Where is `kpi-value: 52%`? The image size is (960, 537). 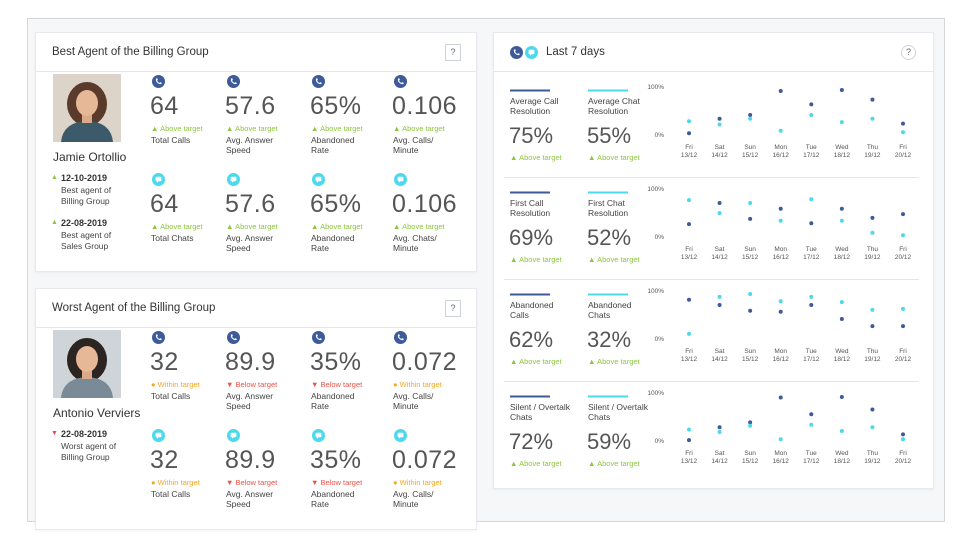
kpi-value: 52% is located at coordinates (609, 237).